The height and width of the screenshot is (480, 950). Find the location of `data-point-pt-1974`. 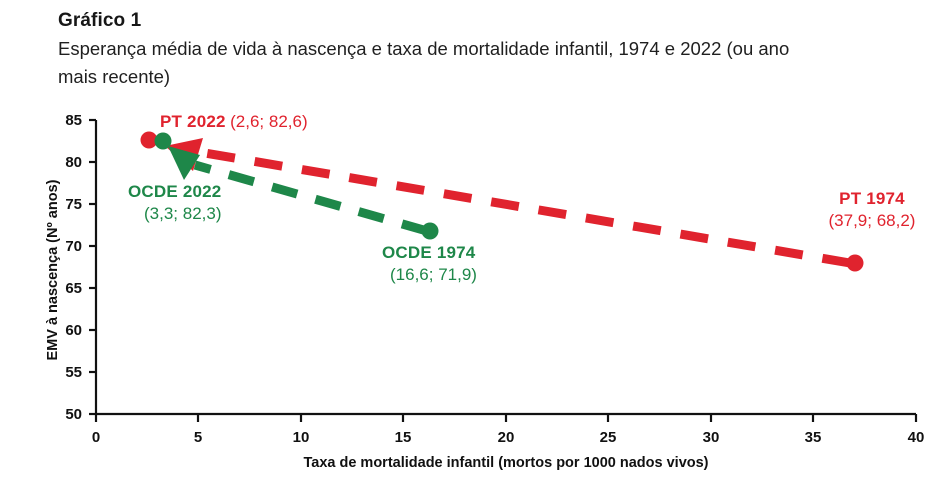

data-point-pt-1974 is located at coordinates (855, 263).